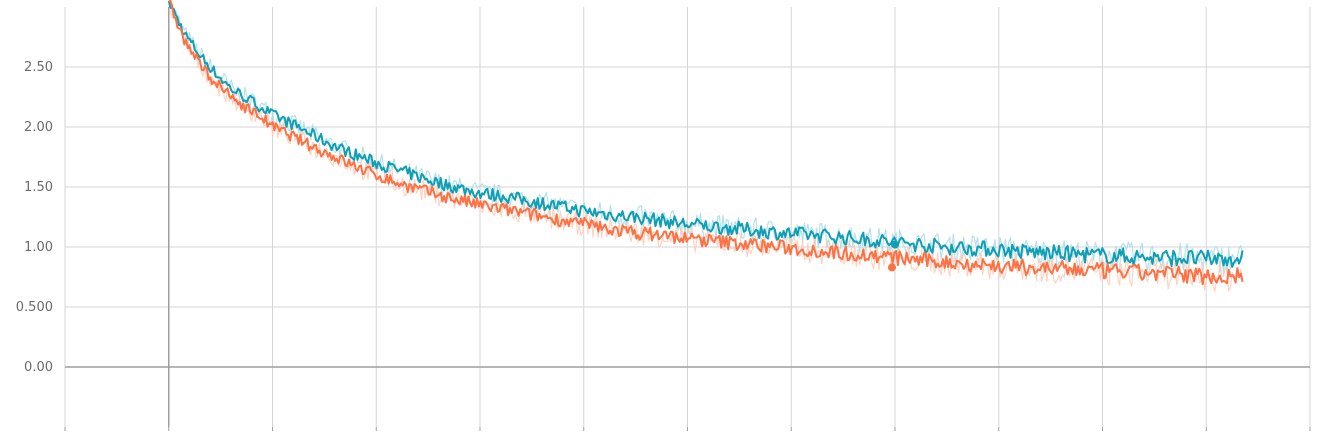  Describe the element at coordinates (38, 187) in the screenshot. I see `y-tick-label: 1.50` at that location.